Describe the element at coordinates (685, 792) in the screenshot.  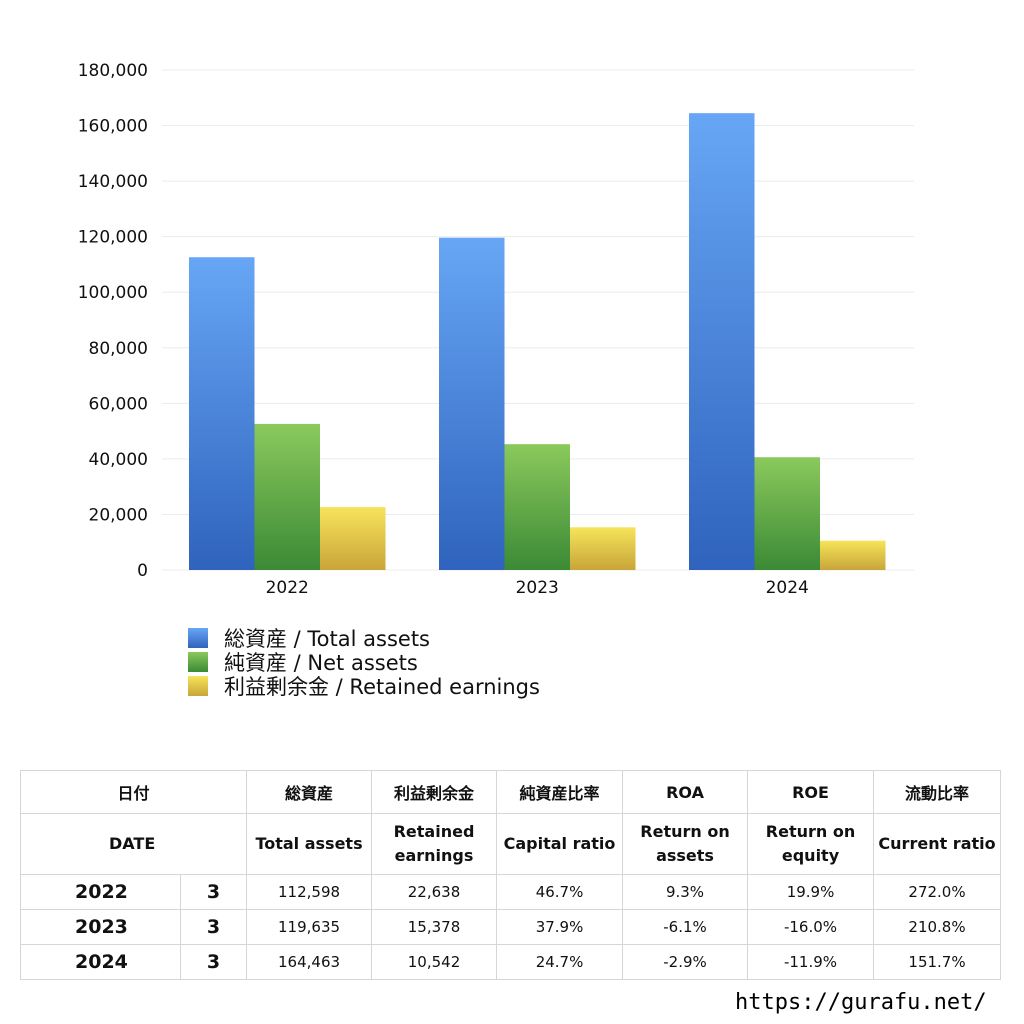
I see `header-roa-jp: ROA` at that location.